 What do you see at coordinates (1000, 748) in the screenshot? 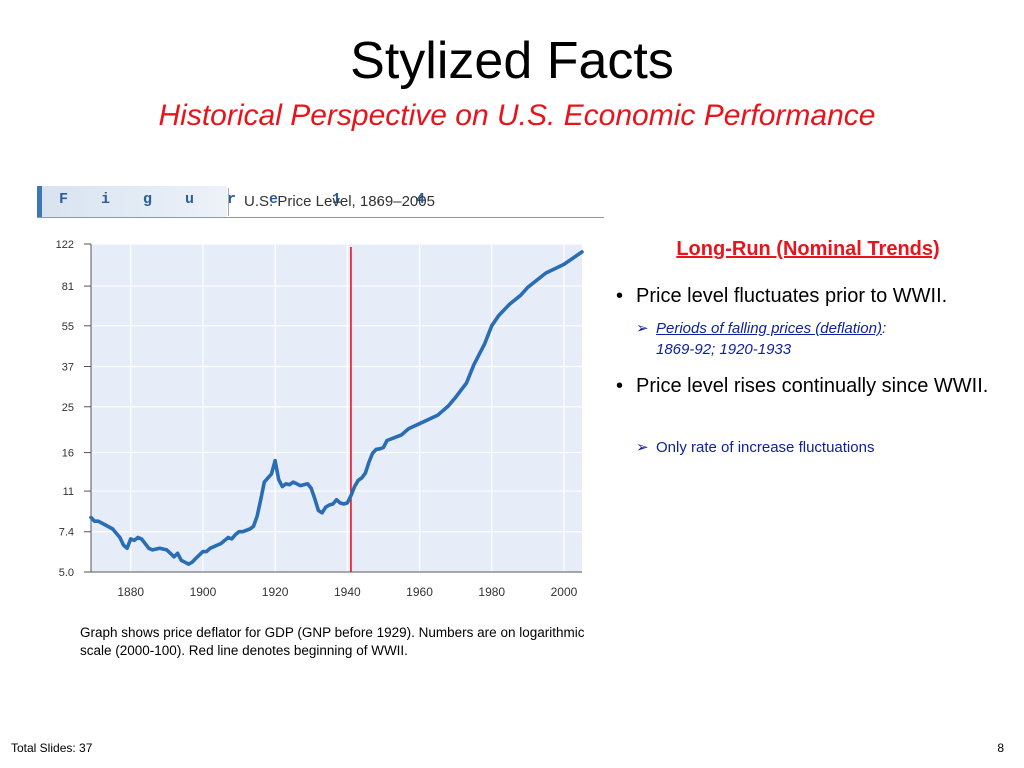
I see `footer-page-number: 8` at bounding box center [1000, 748].